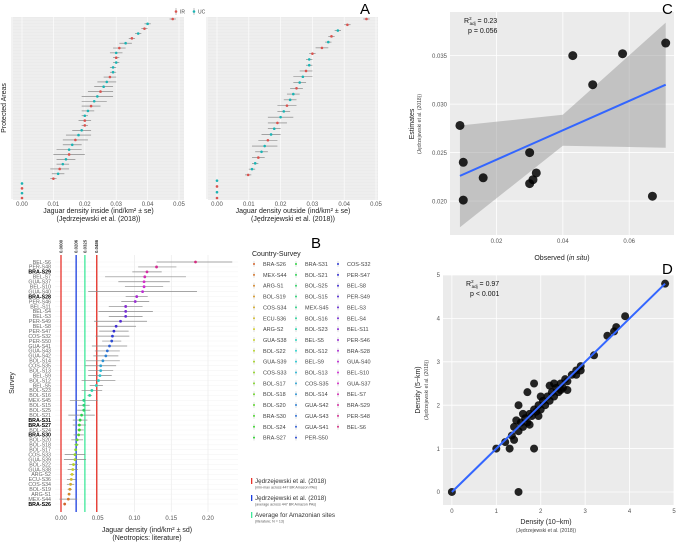 The image size is (677, 543). I want to click on legend-label: BEL-S8, so click(356, 287).